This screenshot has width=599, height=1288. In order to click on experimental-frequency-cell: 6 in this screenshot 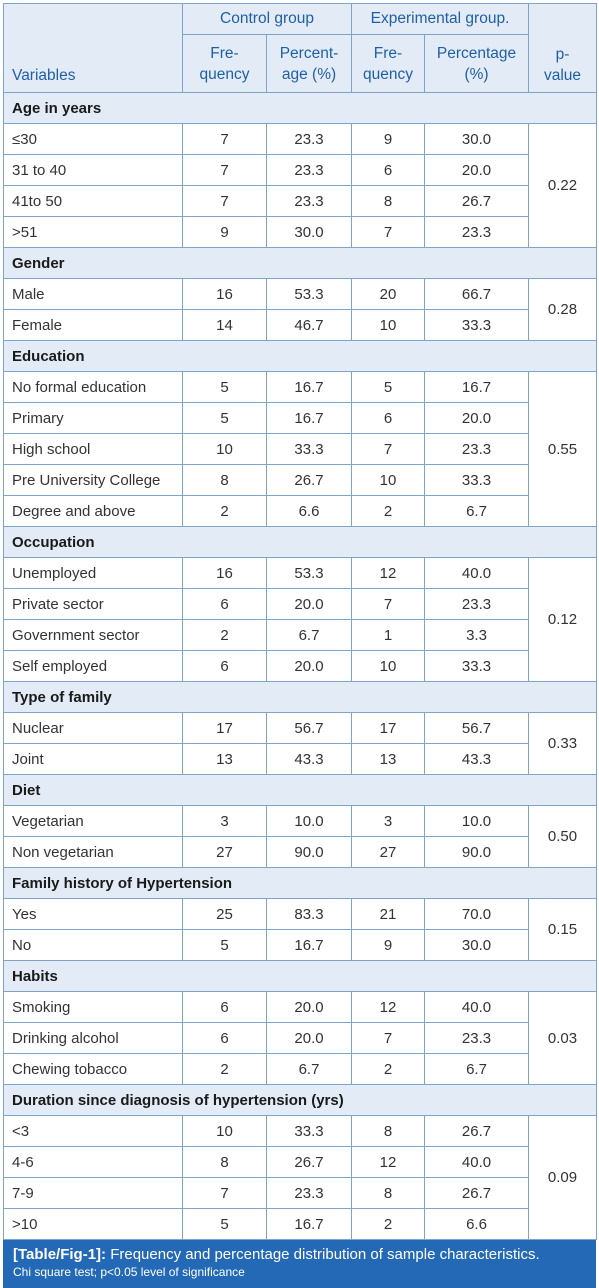, I will do `click(388, 418)`.